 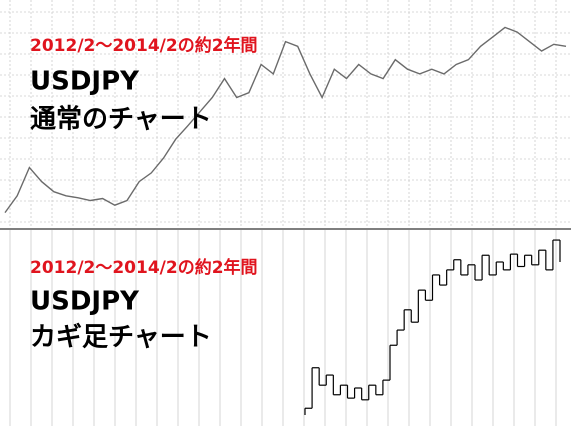 What do you see at coordinates (121, 338) in the screenshot?
I see `chart-label: カギ足チャート` at bounding box center [121, 338].